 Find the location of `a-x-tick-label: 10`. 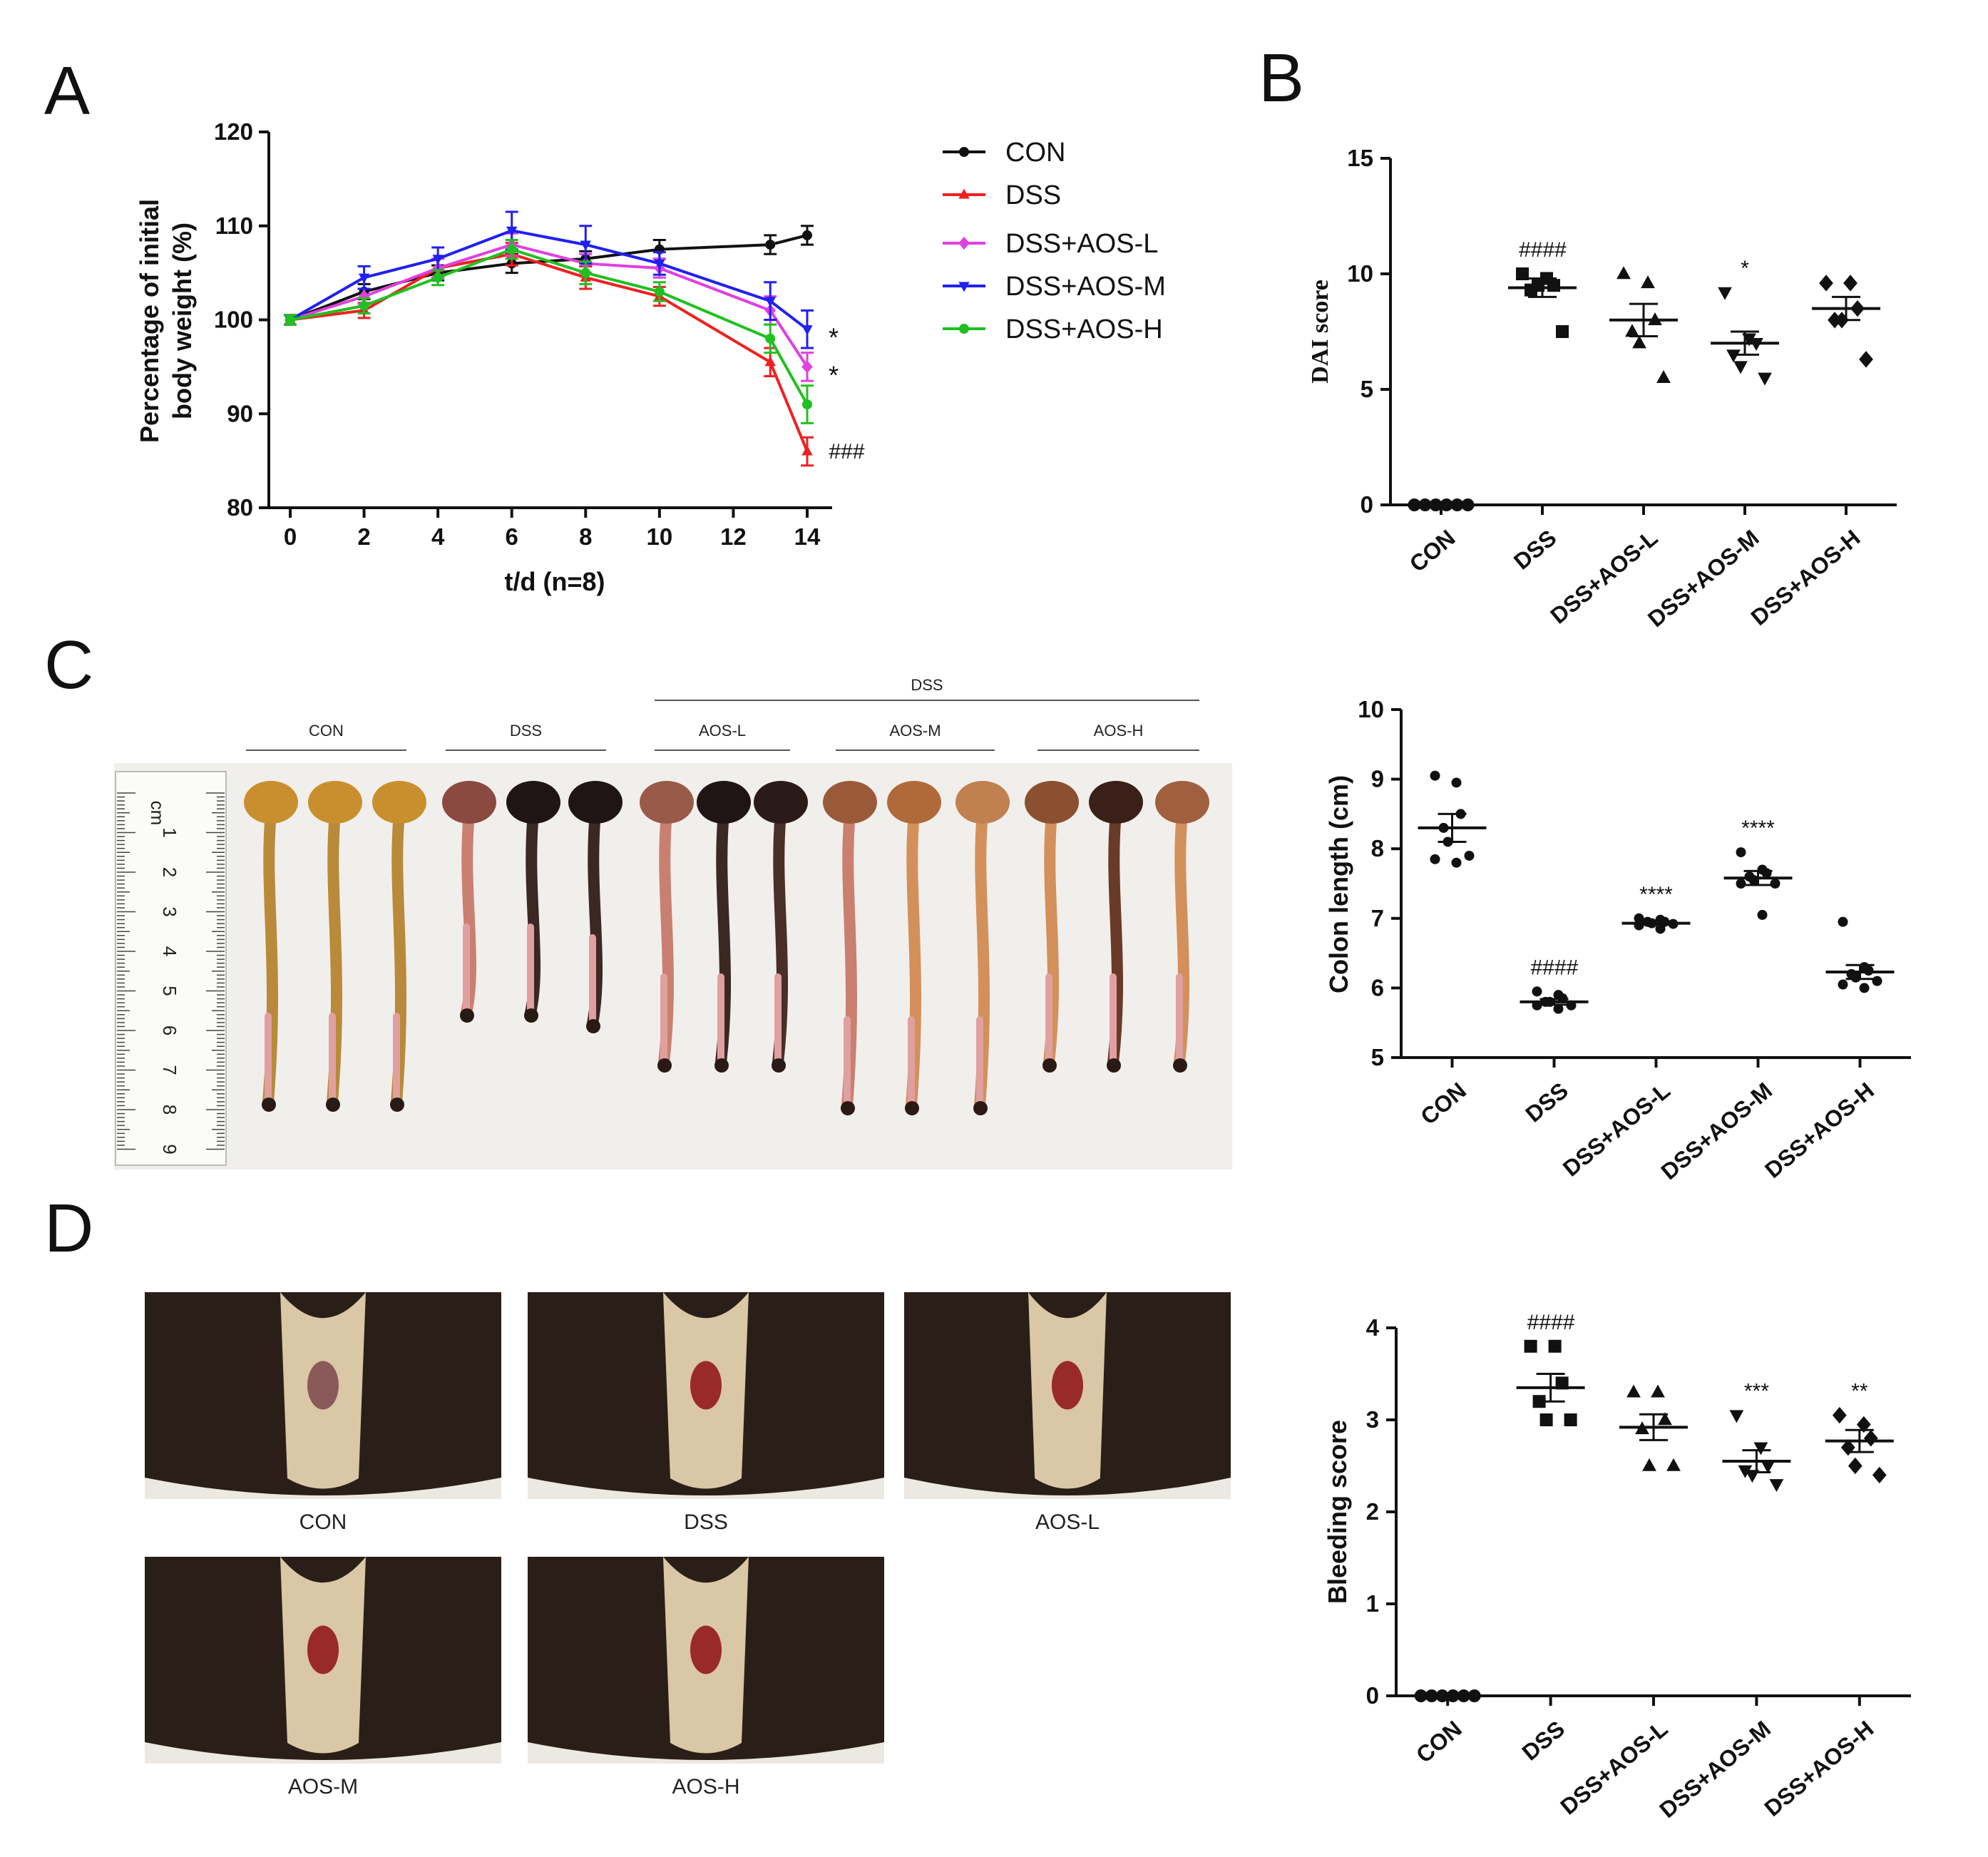

a-x-tick-label: 10 is located at coordinates (659, 536).